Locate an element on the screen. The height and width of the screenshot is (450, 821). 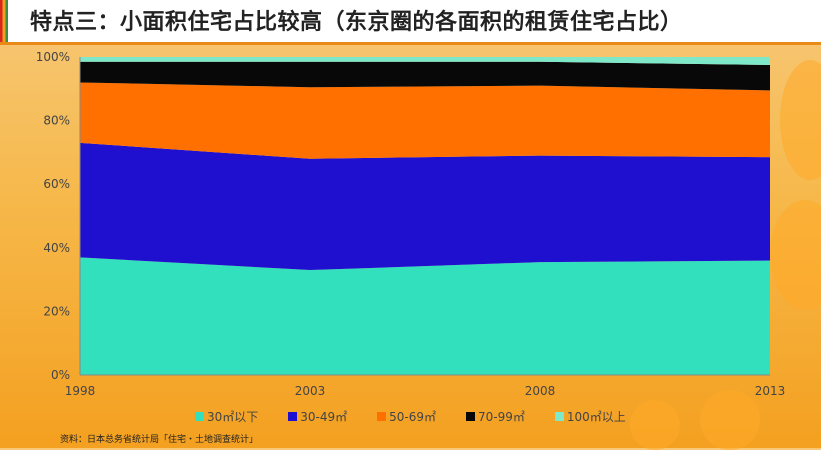
legend-item-3: 70-99㎡ is located at coordinates (495, 416).